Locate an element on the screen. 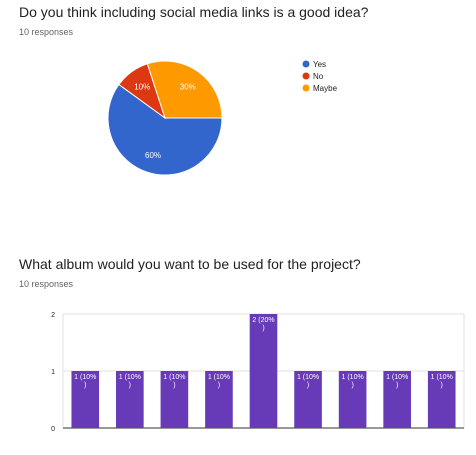  y-tick-label-1: 1 is located at coordinates (53, 372).